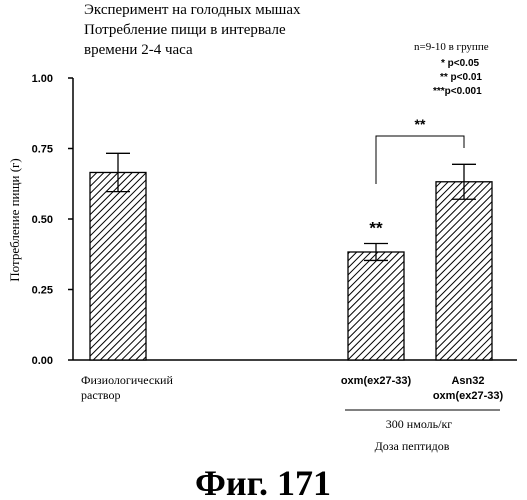  What do you see at coordinates (420, 124) in the screenshot?
I see `bracket-label: **` at bounding box center [420, 124].